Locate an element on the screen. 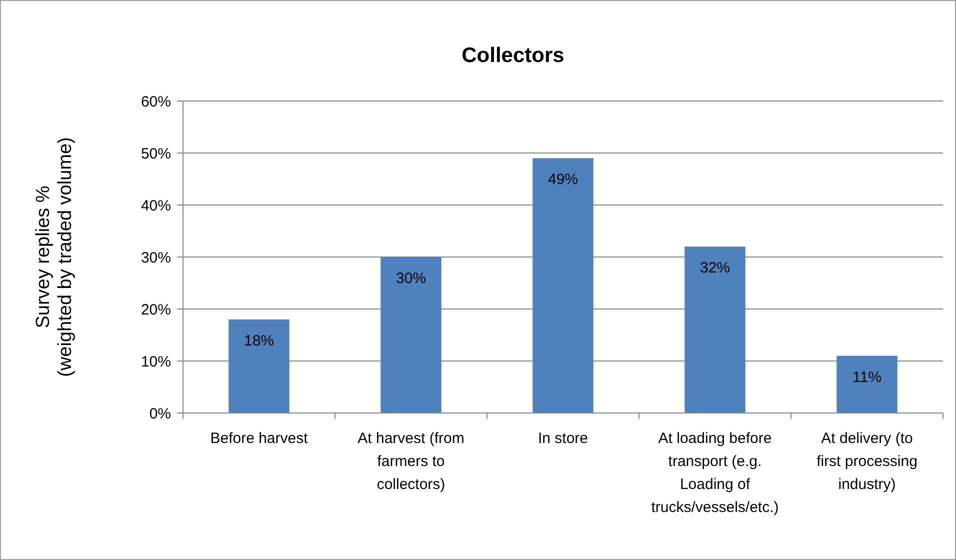 This screenshot has width=956, height=560. y-tick-label: 20% is located at coordinates (155, 309).